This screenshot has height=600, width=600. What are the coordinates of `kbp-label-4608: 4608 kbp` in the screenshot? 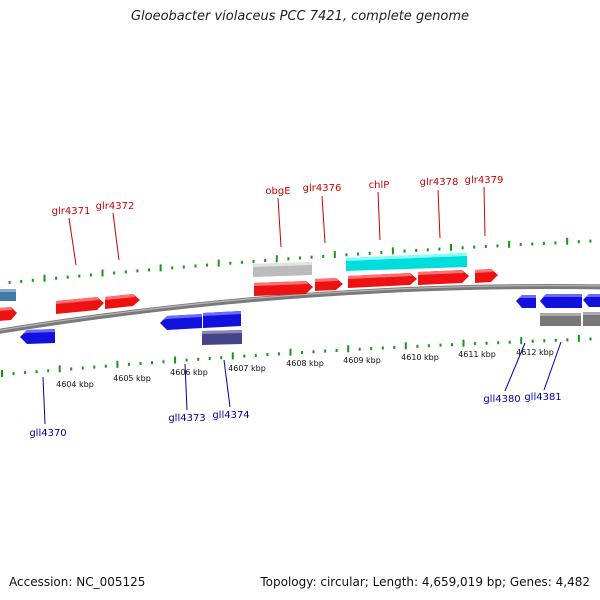 It's located at (305, 363).